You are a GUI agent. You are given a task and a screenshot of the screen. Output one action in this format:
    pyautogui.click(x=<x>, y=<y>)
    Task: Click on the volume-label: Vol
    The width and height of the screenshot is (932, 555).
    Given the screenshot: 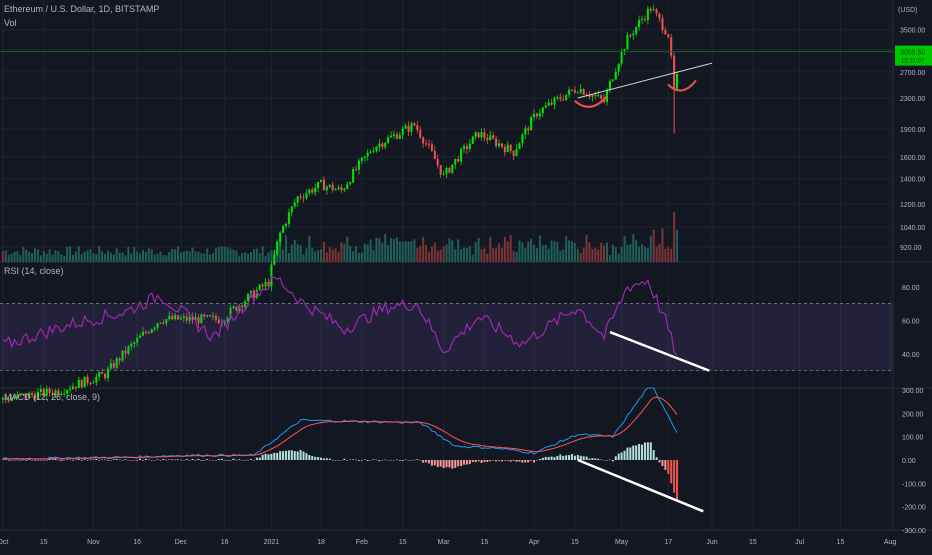 What is the action you would take?
    pyautogui.click(x=10, y=23)
    